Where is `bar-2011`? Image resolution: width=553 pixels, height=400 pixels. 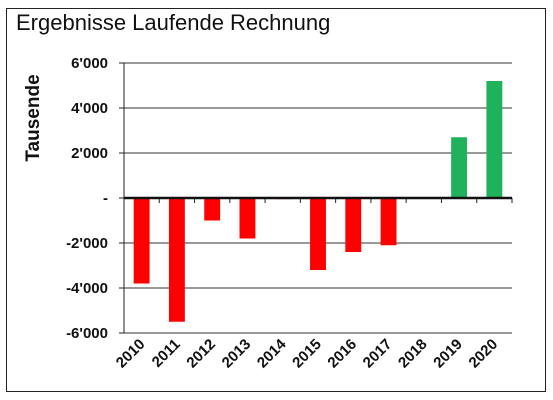 bar-2011 is located at coordinates (176, 260).